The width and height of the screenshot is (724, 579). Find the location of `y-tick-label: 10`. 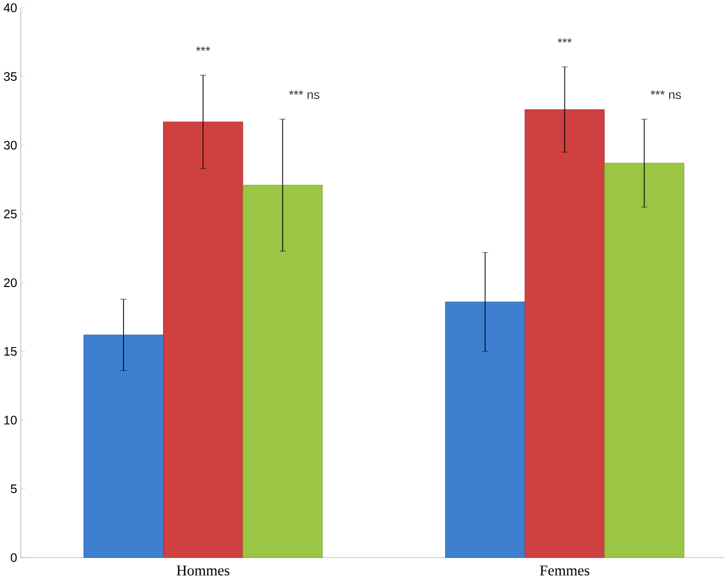

y-tick-label: 10 is located at coordinates (10, 420).